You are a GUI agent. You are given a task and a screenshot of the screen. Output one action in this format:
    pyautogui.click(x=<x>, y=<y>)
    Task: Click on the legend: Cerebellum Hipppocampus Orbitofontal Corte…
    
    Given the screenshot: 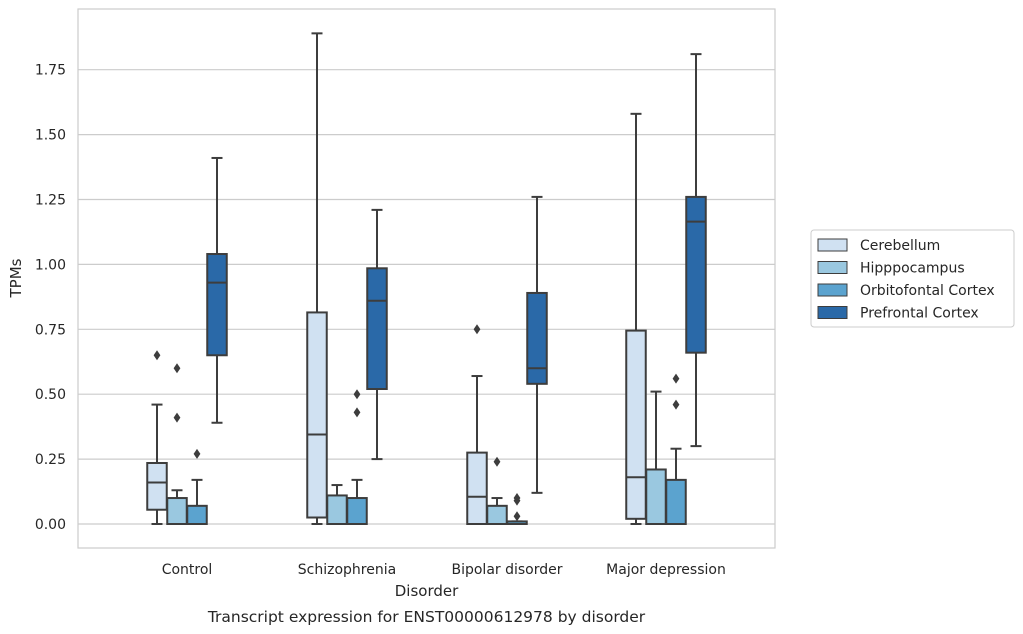 What is the action you would take?
    pyautogui.click(x=912, y=278)
    